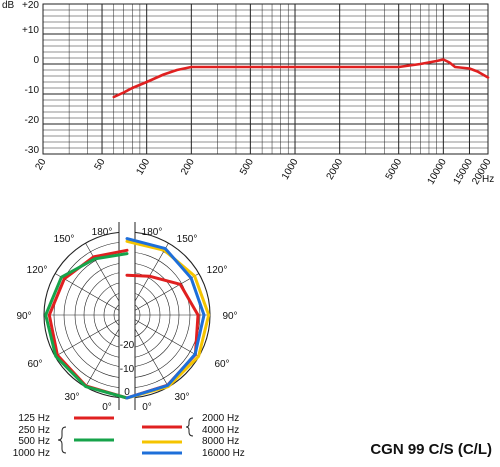  Describe the element at coordinates (438, 172) in the screenshot. I see `x-tick-label: 10000` at that location.